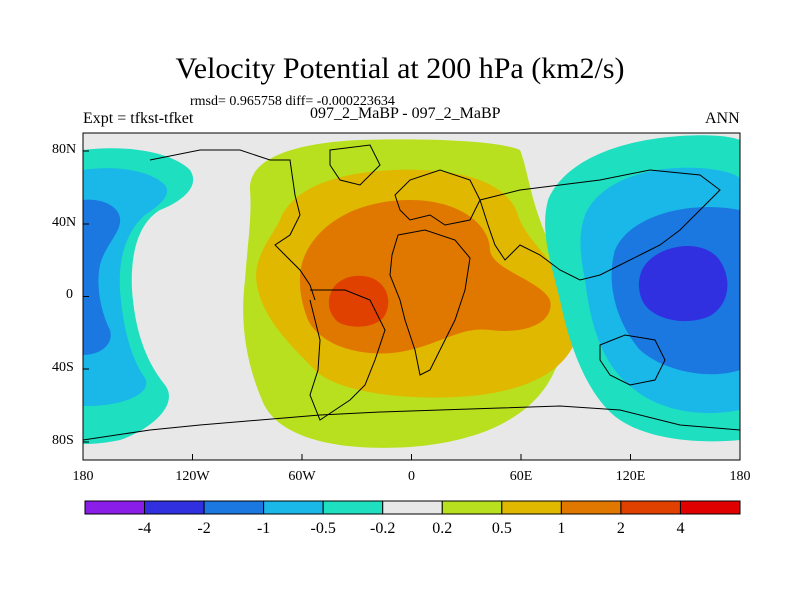 The width and height of the screenshot is (800, 600). I want to click on coastline-europe, so click(437, 197).